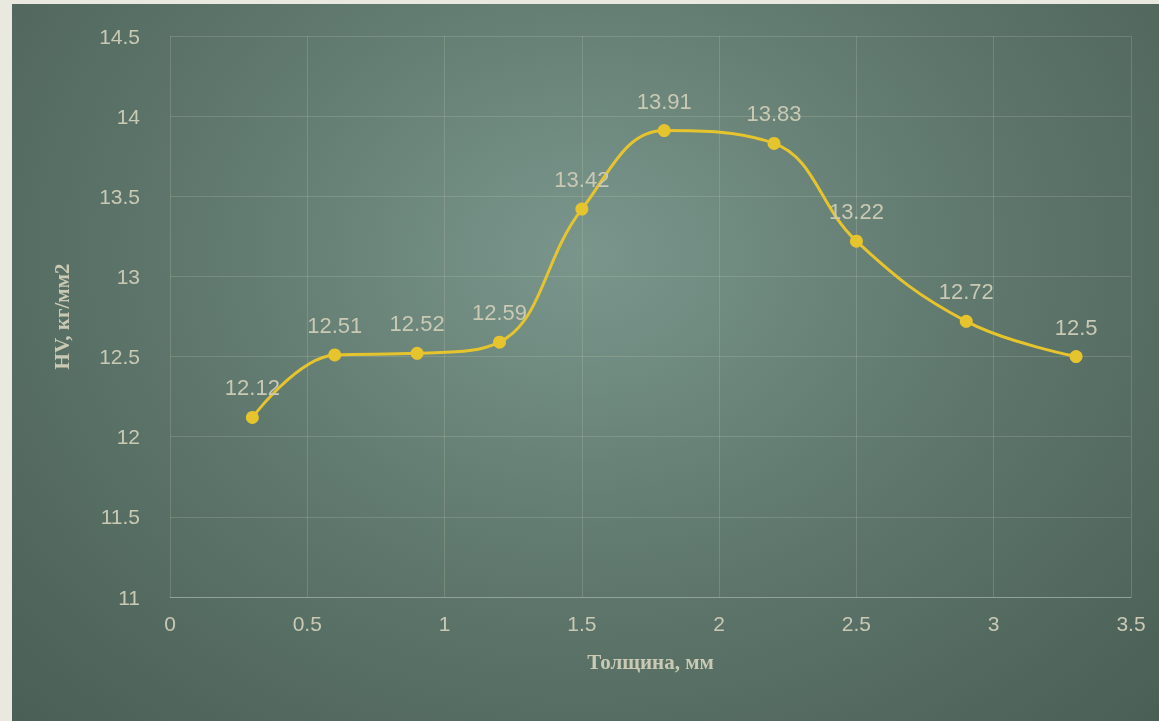  I want to click on y-tick-label: 12, so click(128, 437).